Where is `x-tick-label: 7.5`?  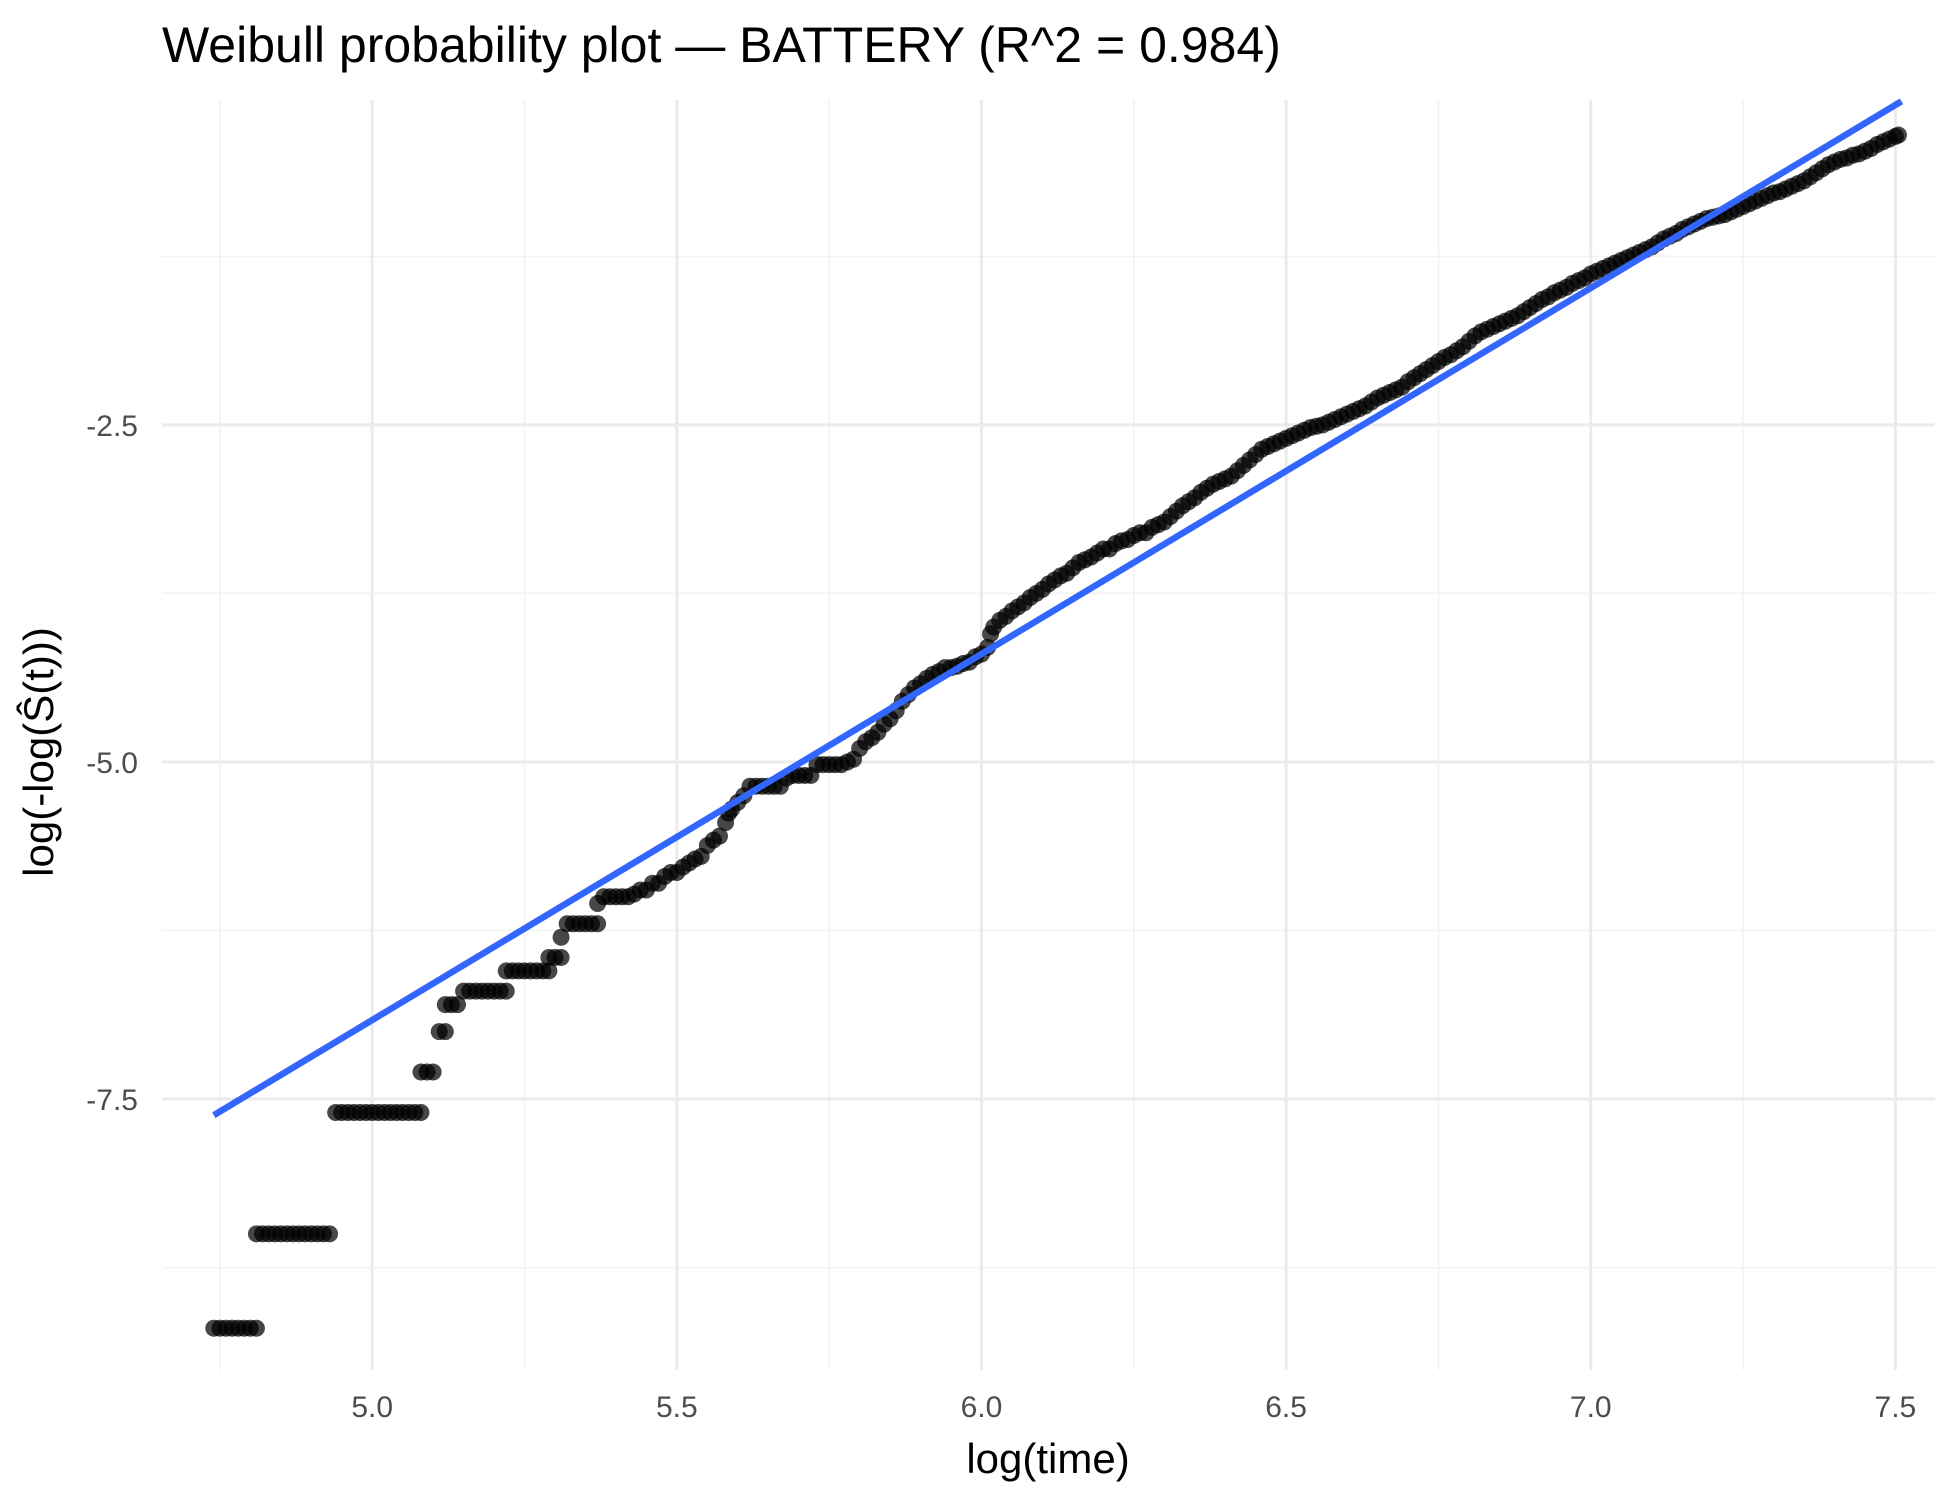
x-tick-label: 7.5 is located at coordinates (1896, 1407).